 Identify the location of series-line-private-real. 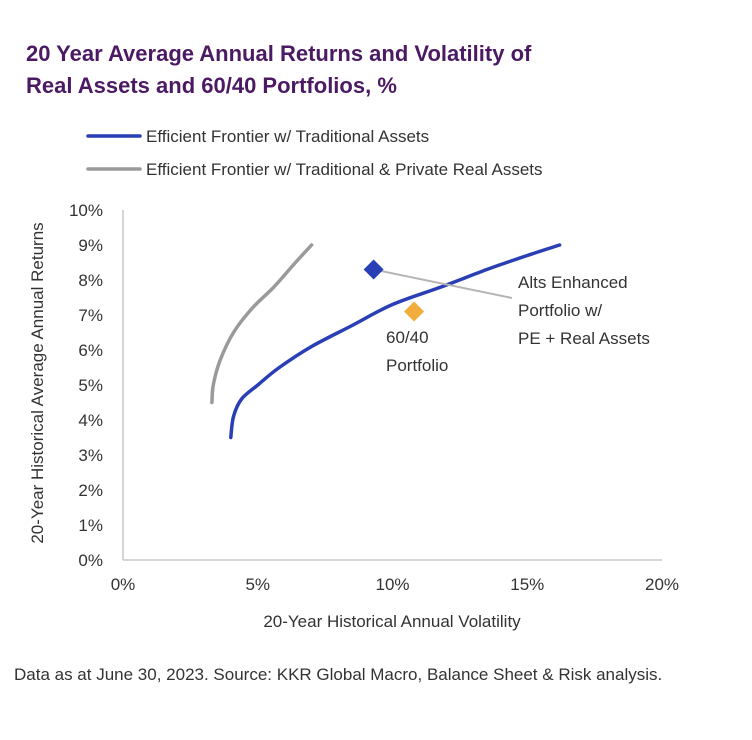
(262, 324).